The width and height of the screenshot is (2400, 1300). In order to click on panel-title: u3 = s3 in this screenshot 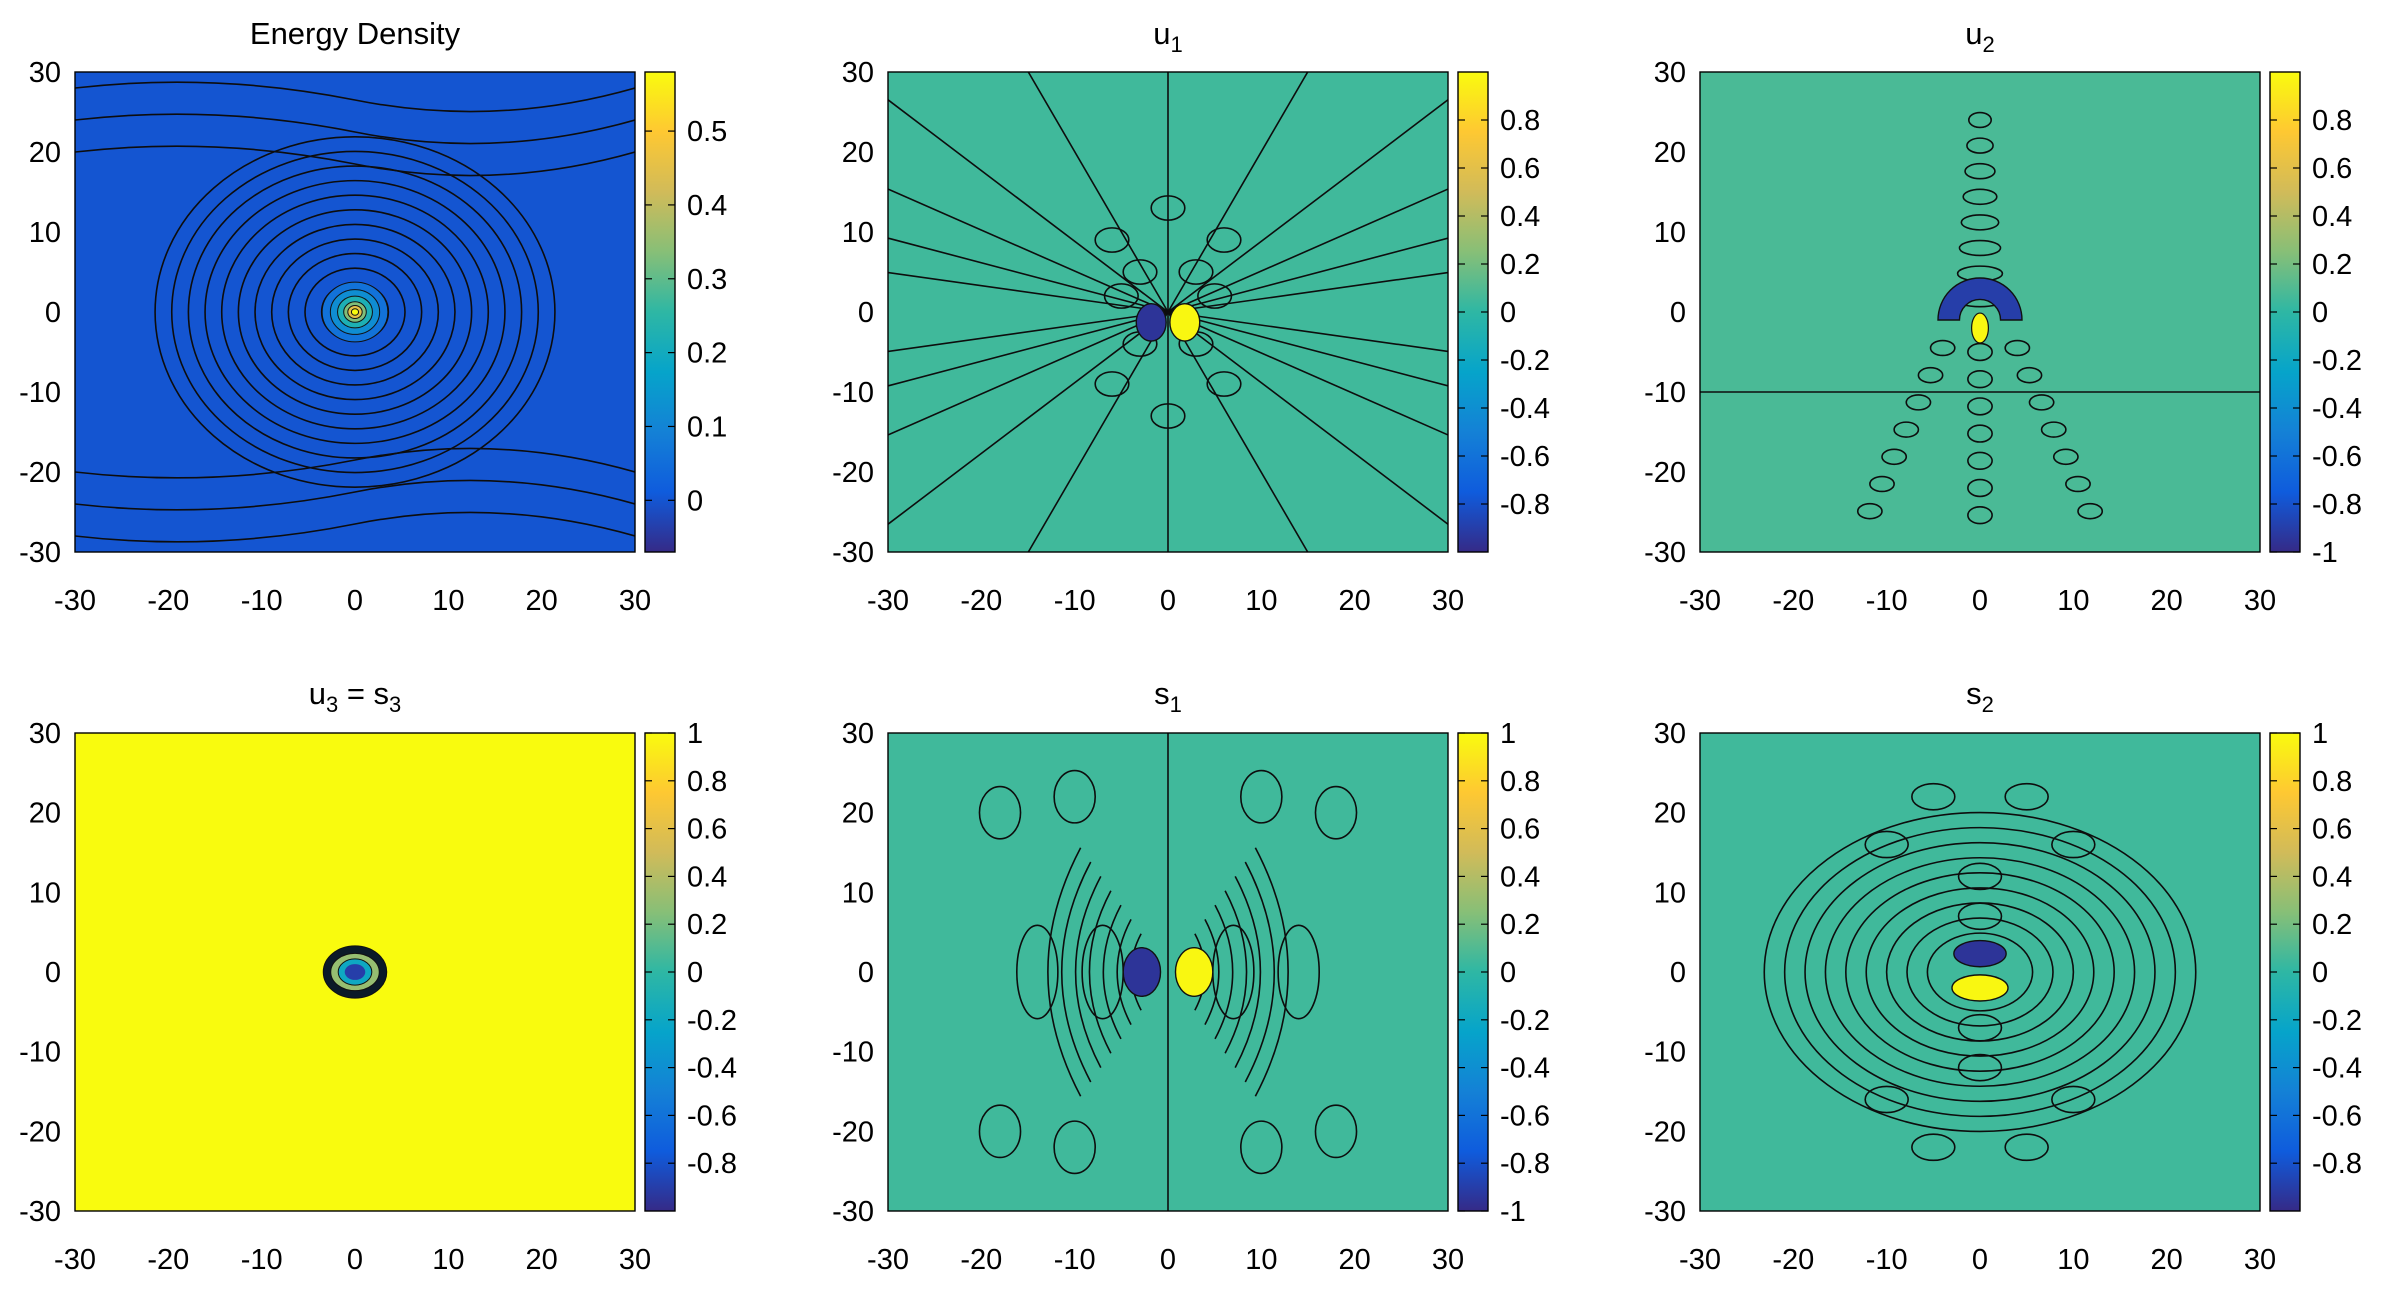, I will do `click(355, 696)`.